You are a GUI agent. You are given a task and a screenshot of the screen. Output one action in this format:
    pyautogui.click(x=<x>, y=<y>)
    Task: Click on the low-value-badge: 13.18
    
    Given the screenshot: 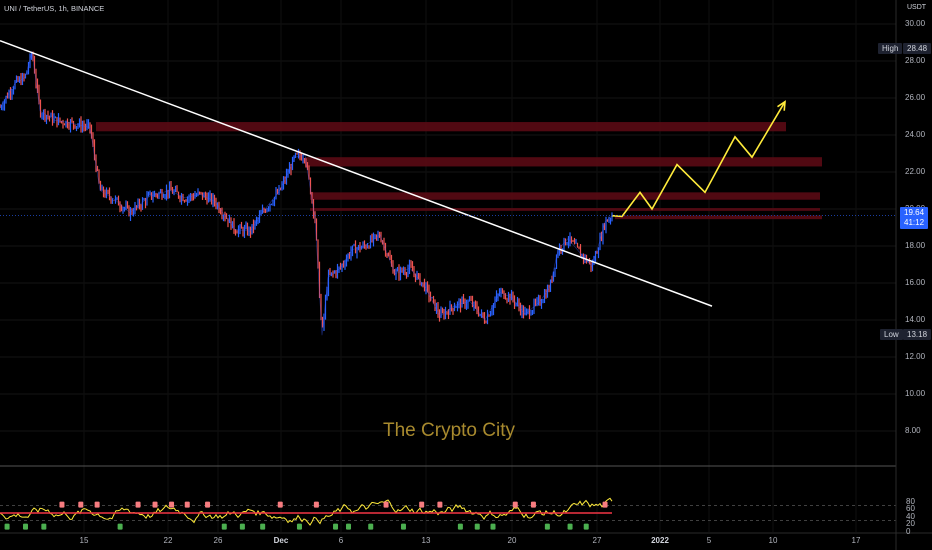 What is the action you would take?
    pyautogui.click(x=917, y=334)
    